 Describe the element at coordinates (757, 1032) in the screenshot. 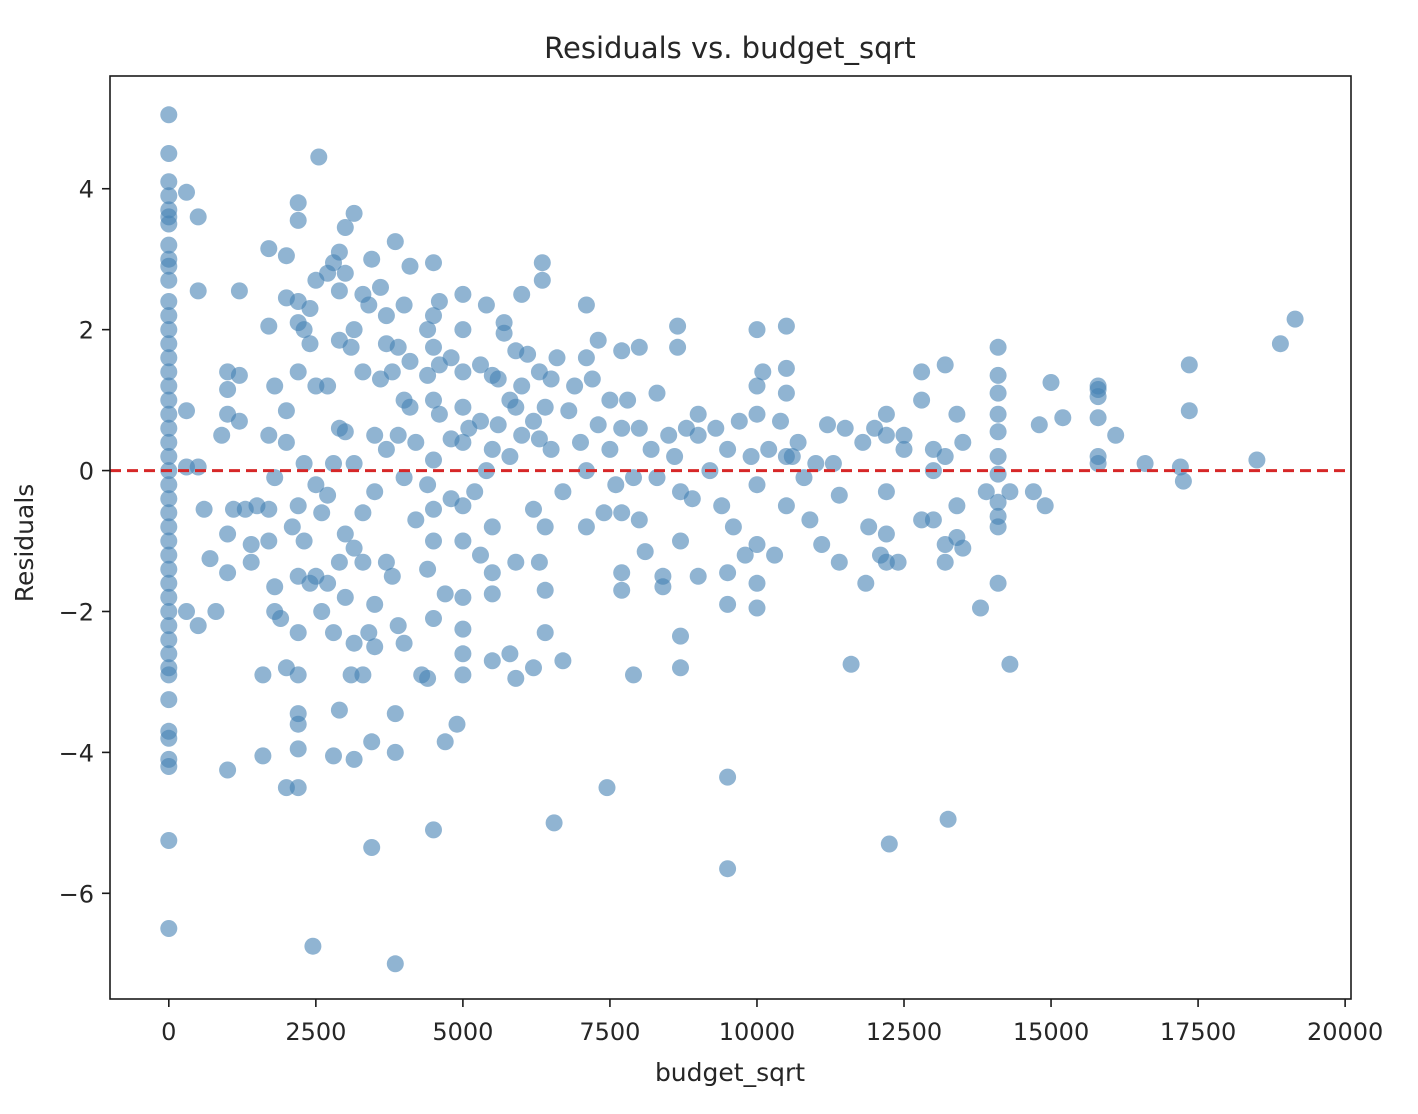

I see `x-tick-label: 10000` at that location.